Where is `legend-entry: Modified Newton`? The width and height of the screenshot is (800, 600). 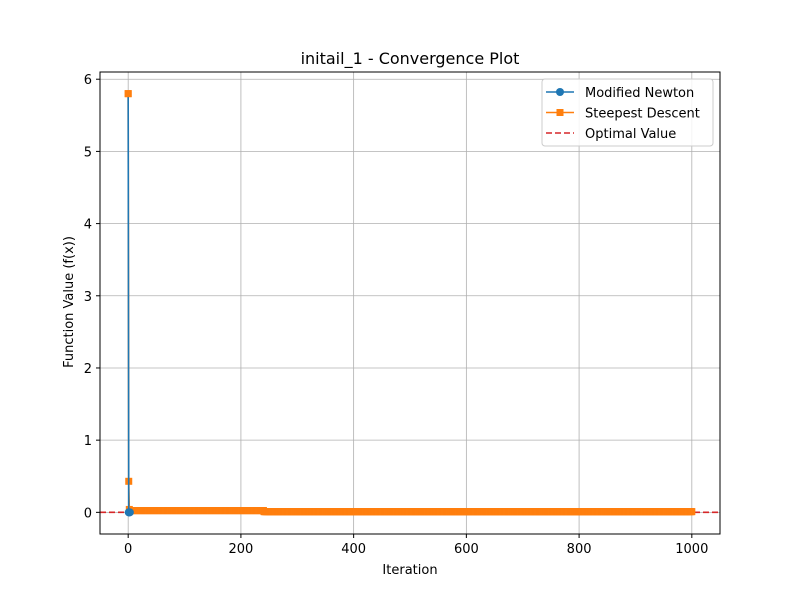
legend-entry: Modified Newton is located at coordinates (620, 93).